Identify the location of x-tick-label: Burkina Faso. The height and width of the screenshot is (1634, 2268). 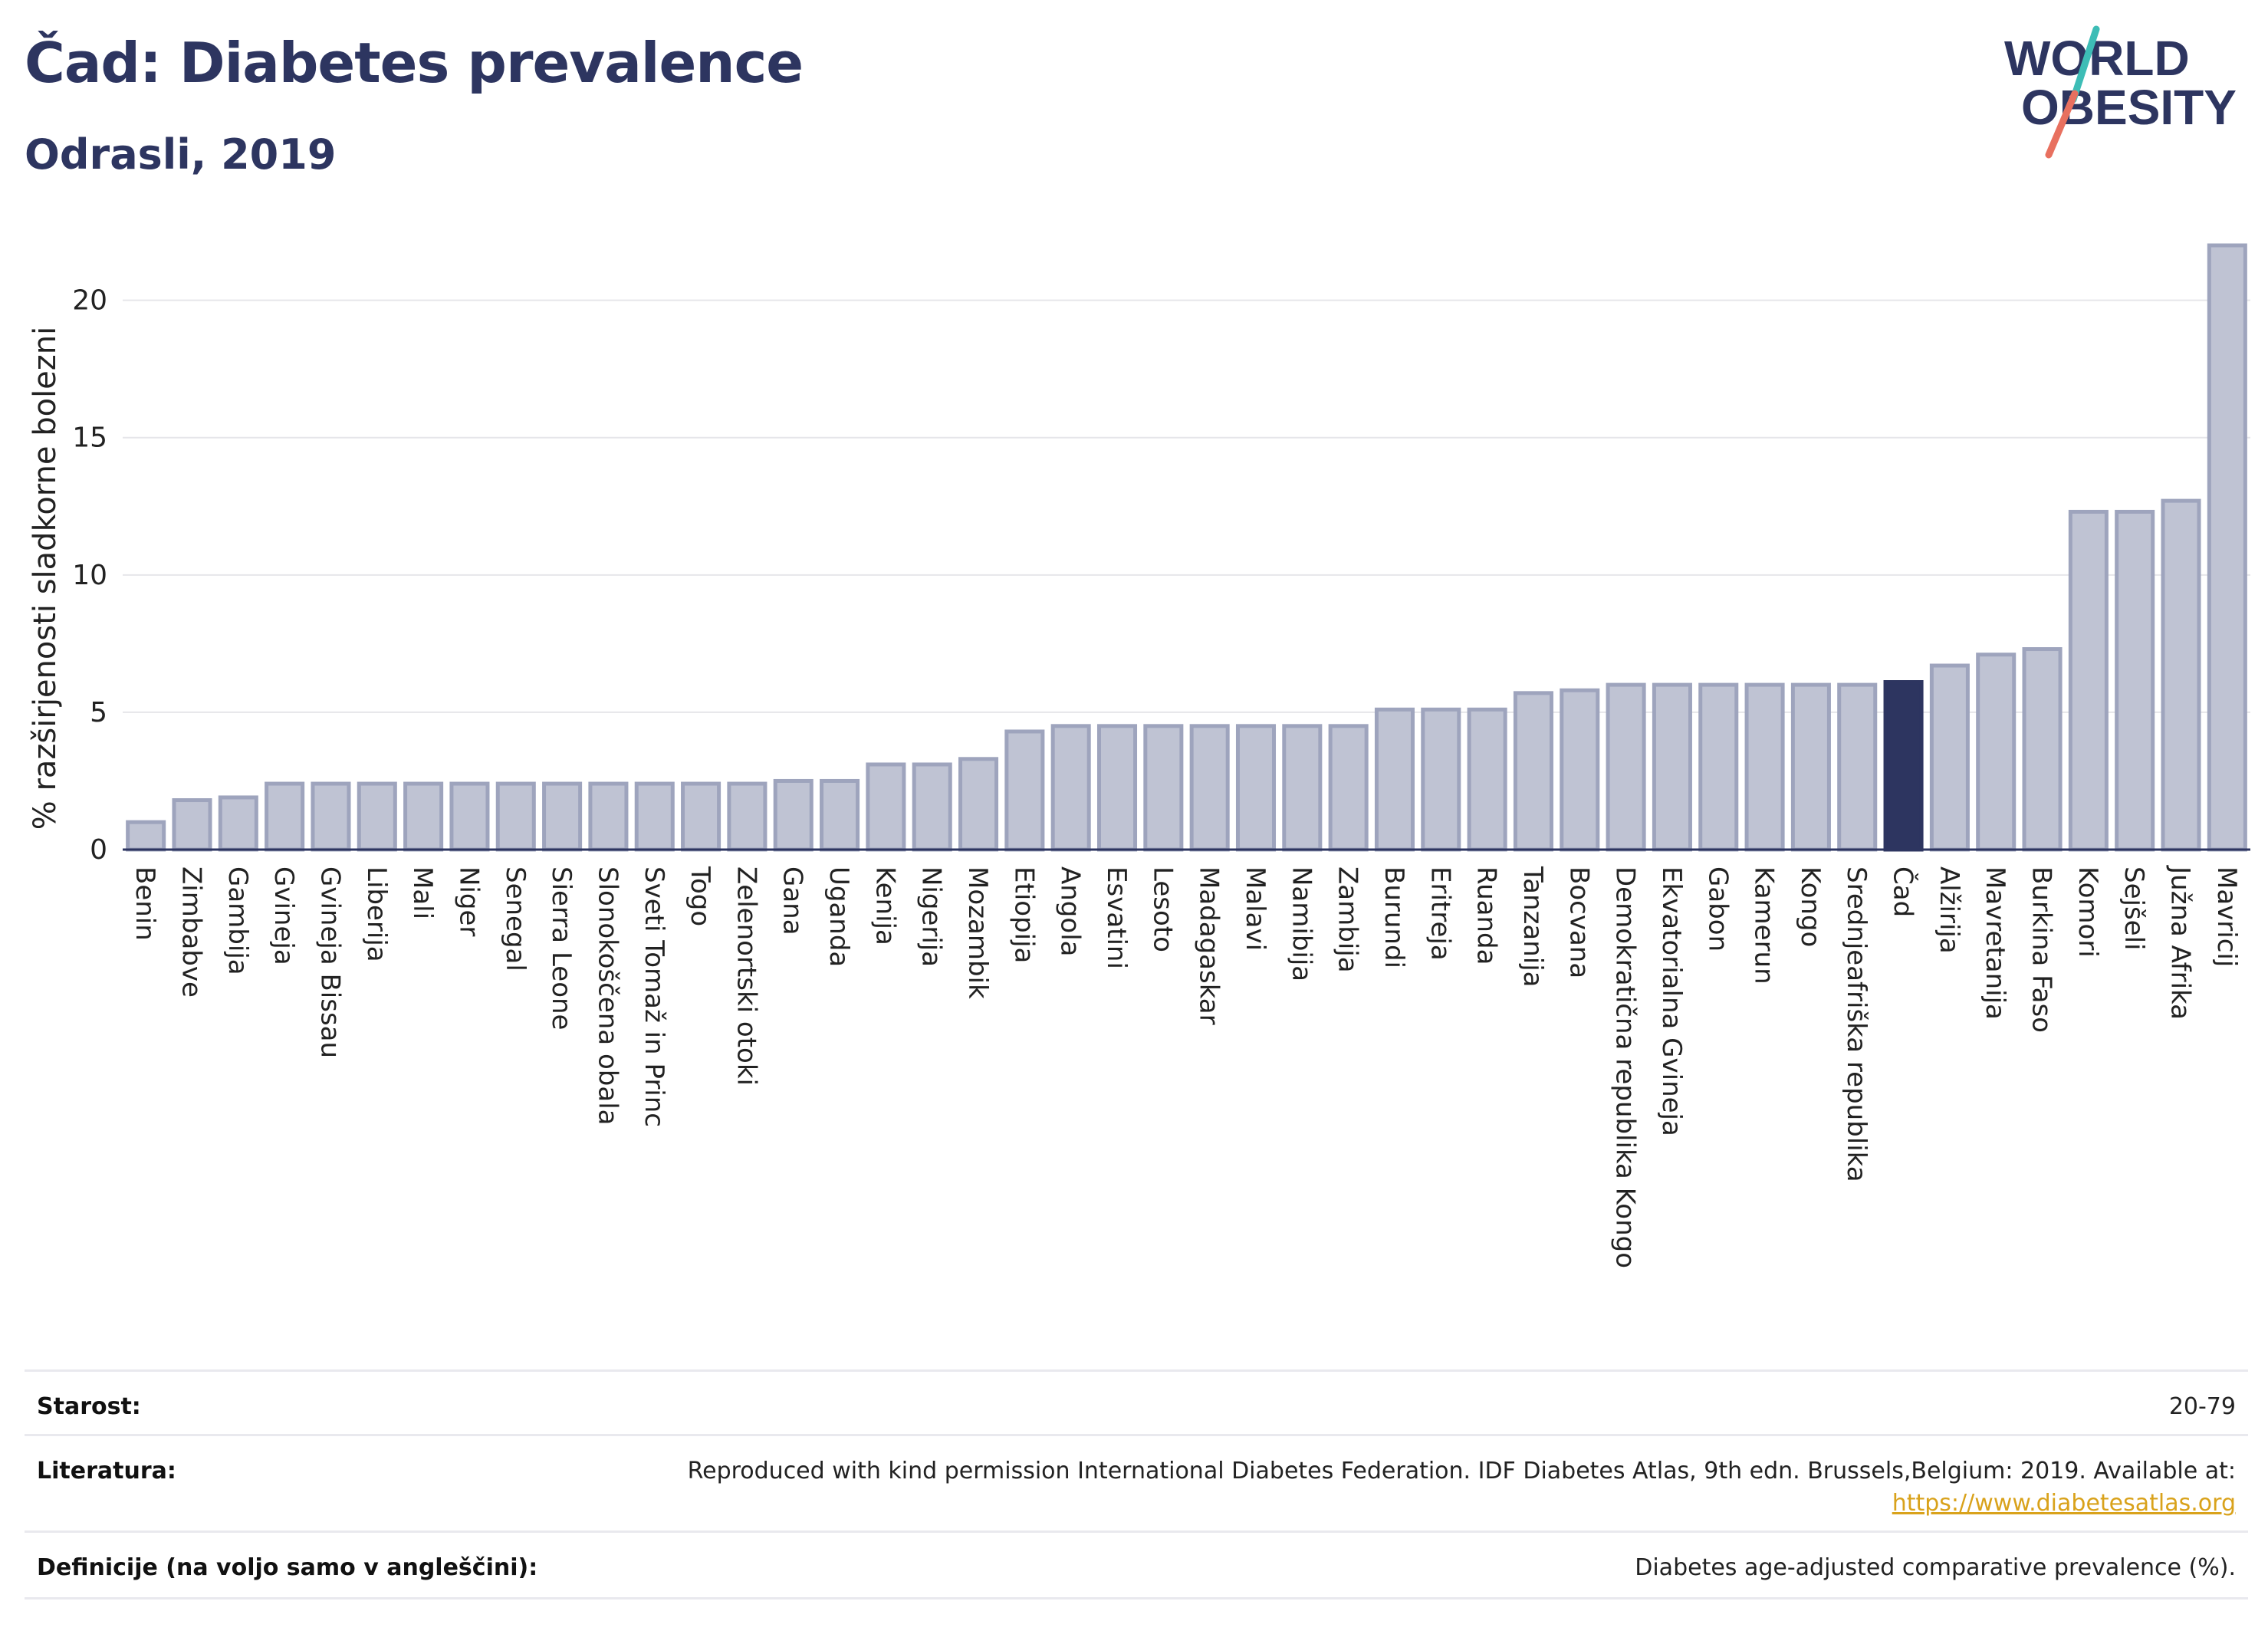
(2041, 949).